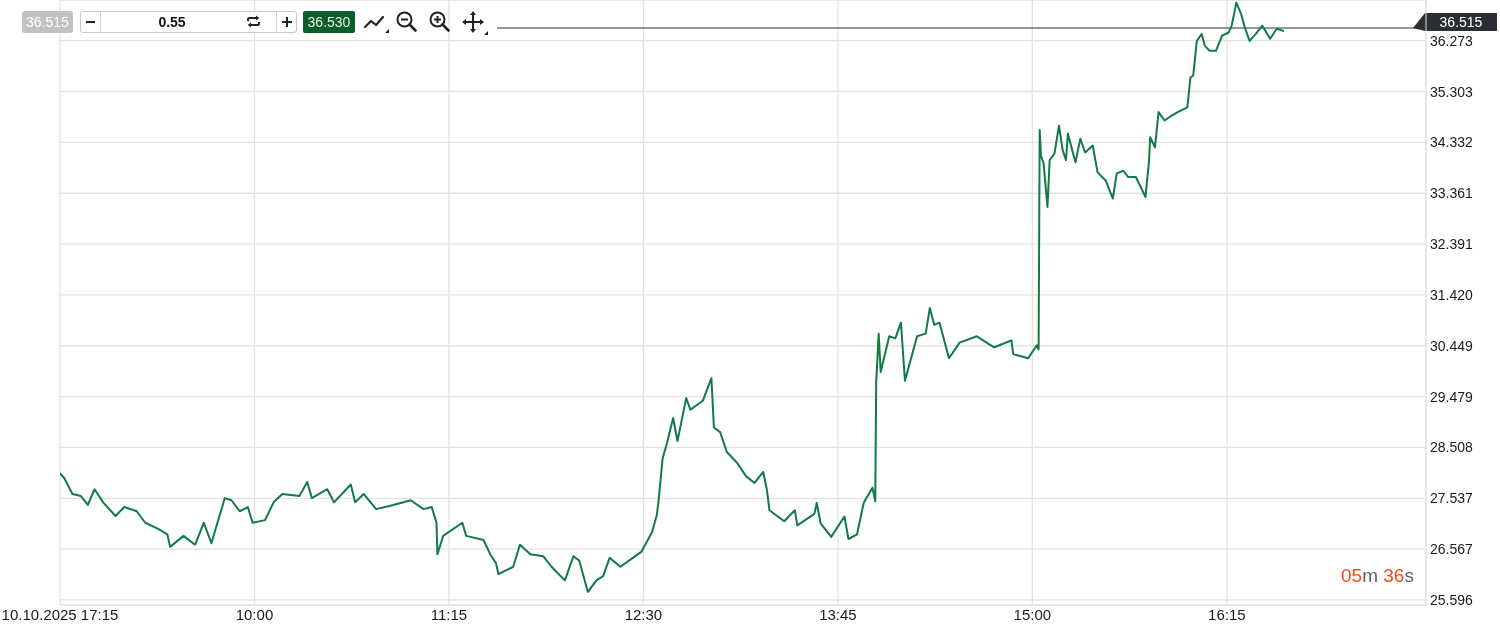 This screenshot has width=1500, height=631. I want to click on x-tick-label: 13:45, so click(838, 614).